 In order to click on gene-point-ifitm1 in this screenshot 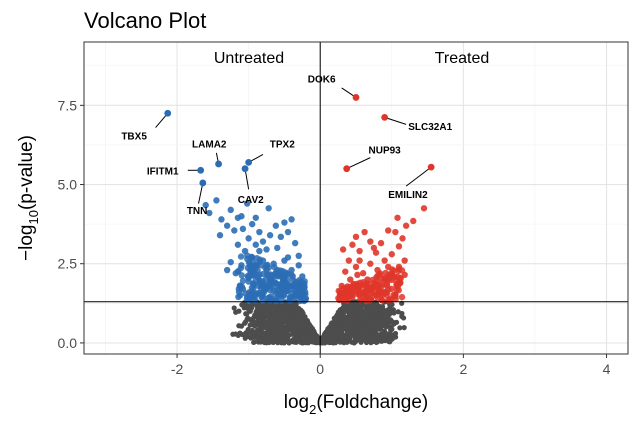, I will do `click(201, 170)`.